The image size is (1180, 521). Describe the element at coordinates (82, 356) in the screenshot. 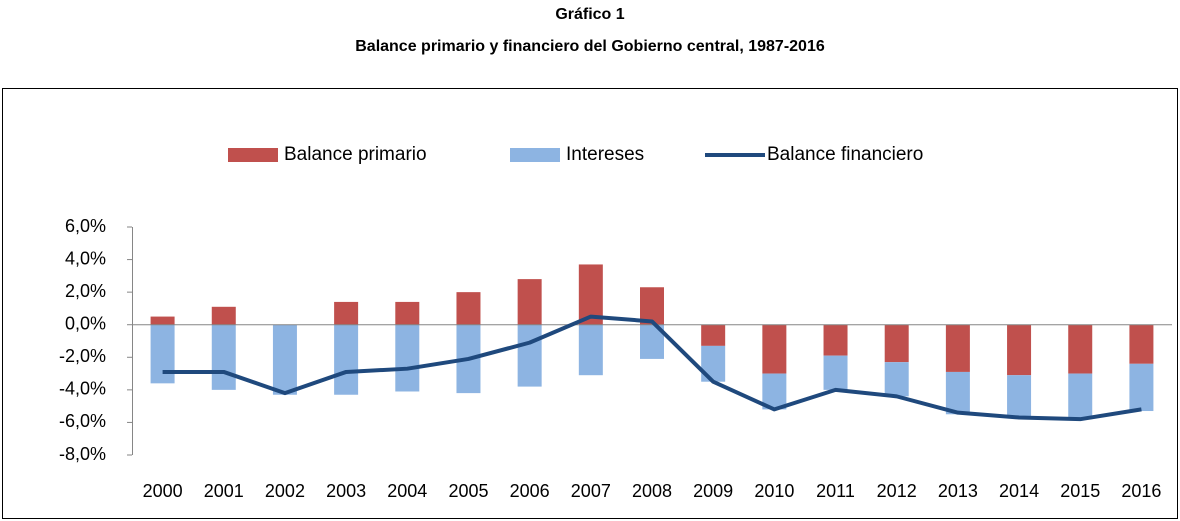

I see `y-tick-label: -2,0%` at that location.